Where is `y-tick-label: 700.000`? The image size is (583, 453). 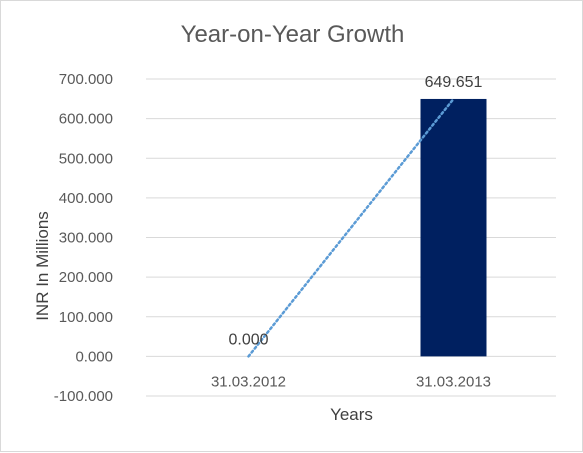 y-tick-label: 700.000 is located at coordinates (86, 79).